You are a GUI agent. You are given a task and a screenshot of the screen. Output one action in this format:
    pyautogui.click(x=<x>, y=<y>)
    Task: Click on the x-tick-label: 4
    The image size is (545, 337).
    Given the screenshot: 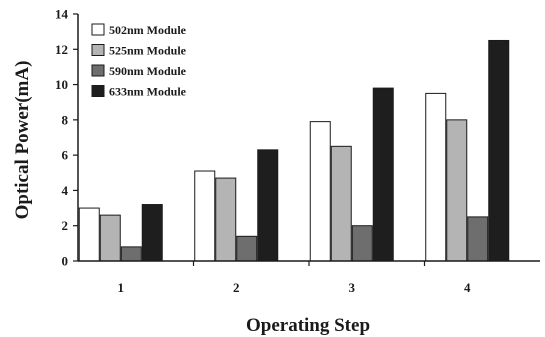 What is the action you would take?
    pyautogui.click(x=467, y=287)
    